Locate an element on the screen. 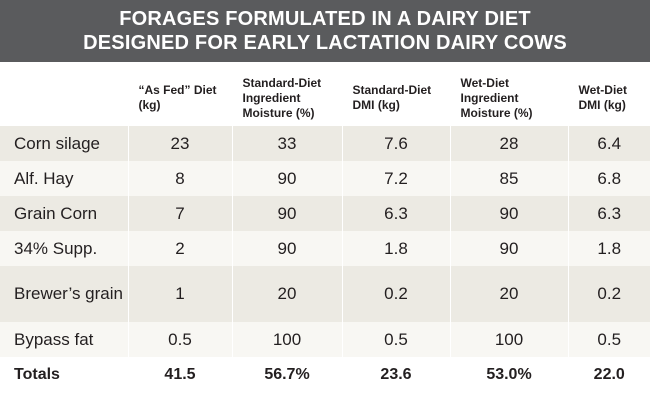 This screenshot has width=650, height=404. table-title-line-1: FORAGES FORMULATED IN A DAIRY DIET is located at coordinates (325, 19).